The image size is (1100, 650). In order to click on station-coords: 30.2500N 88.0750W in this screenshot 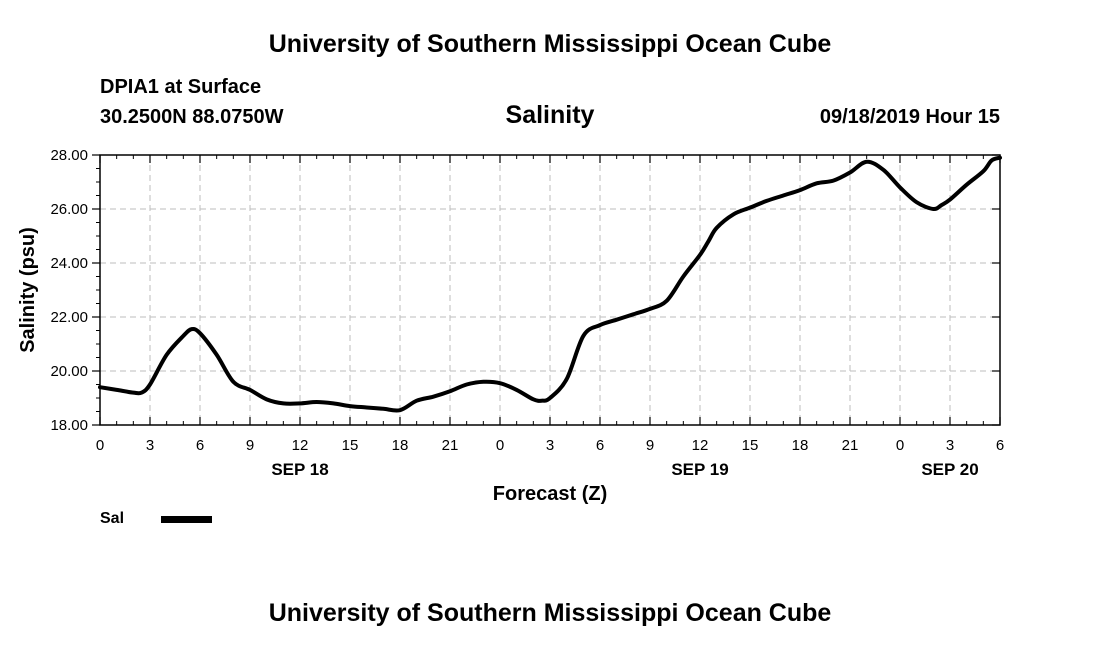, I will do `click(192, 117)`.